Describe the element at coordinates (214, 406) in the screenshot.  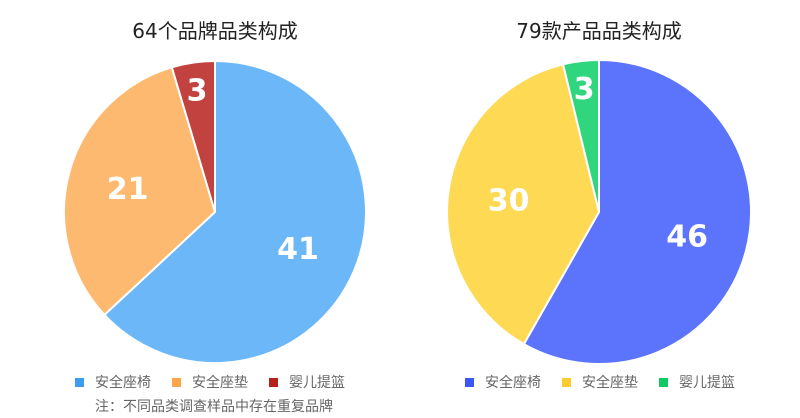
I see `chart-note: 注：不同品类调查样品中存在重复品牌` at that location.